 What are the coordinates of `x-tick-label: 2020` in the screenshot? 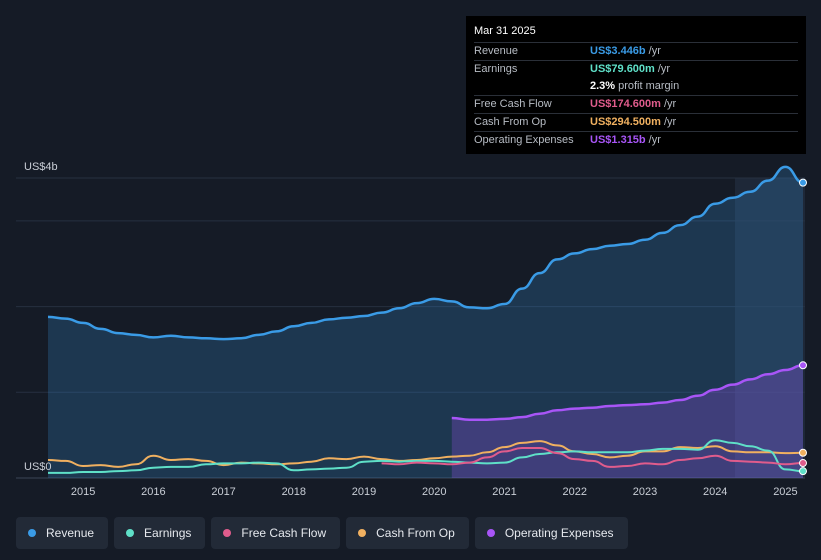 It's located at (434, 492).